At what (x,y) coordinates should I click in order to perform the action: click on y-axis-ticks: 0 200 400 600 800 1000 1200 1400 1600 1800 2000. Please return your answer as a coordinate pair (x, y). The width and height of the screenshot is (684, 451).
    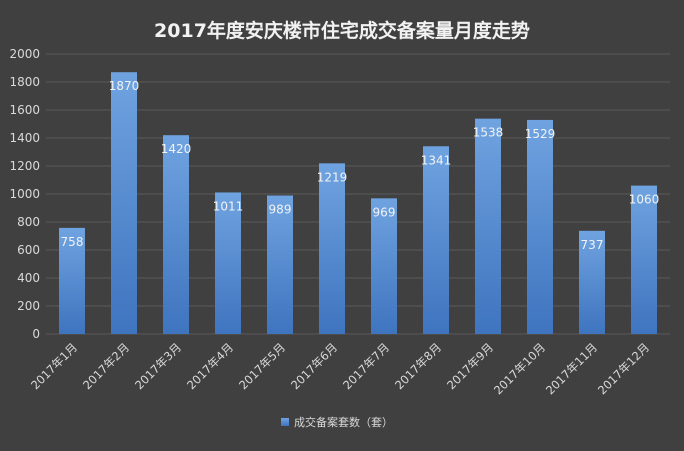
    Looking at the image, I should click on (24, 194).